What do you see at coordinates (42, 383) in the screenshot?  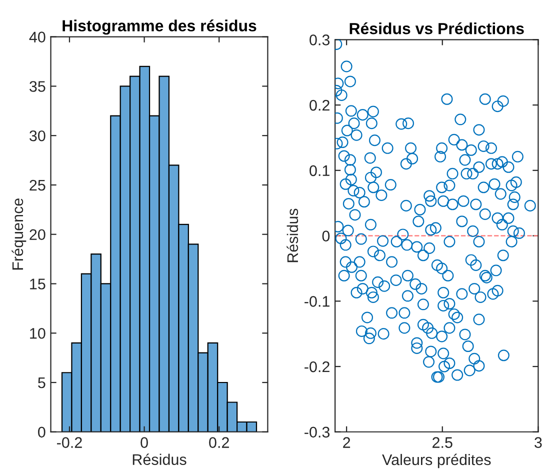 I see `y-tick-label: 5` at bounding box center [42, 383].